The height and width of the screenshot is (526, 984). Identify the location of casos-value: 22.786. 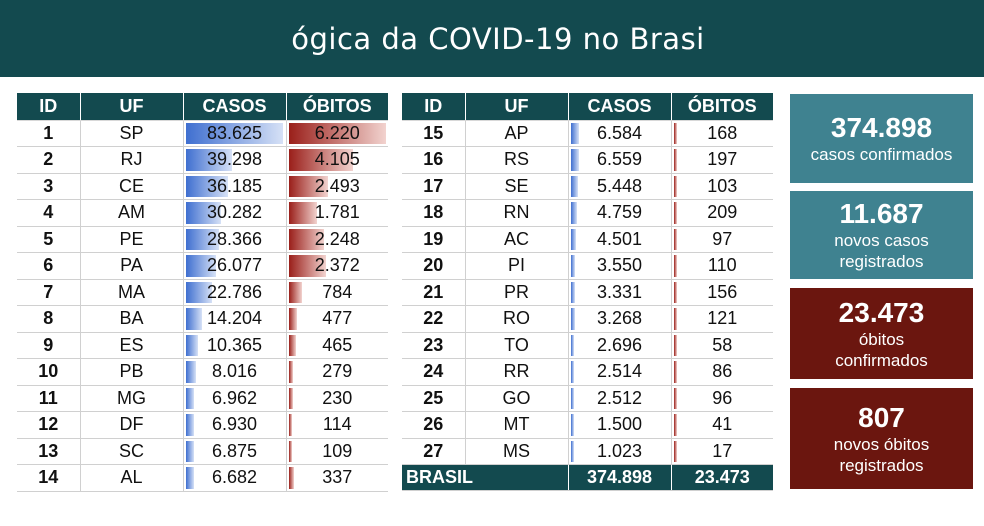
(234, 291).